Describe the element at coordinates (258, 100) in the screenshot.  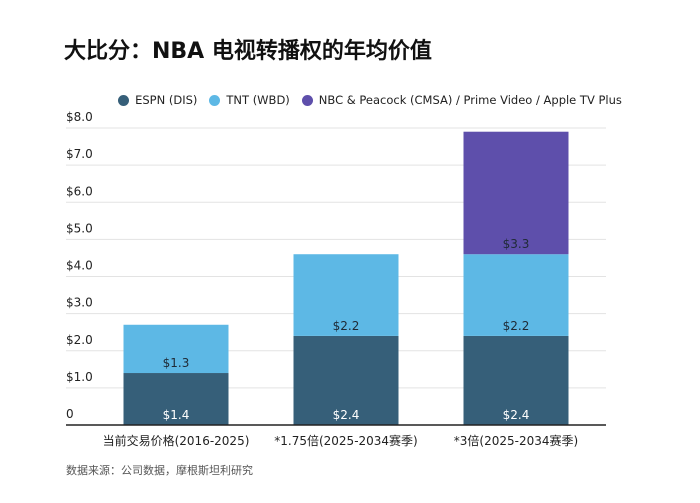
I see `legend-label: TNT (WBD)` at that location.